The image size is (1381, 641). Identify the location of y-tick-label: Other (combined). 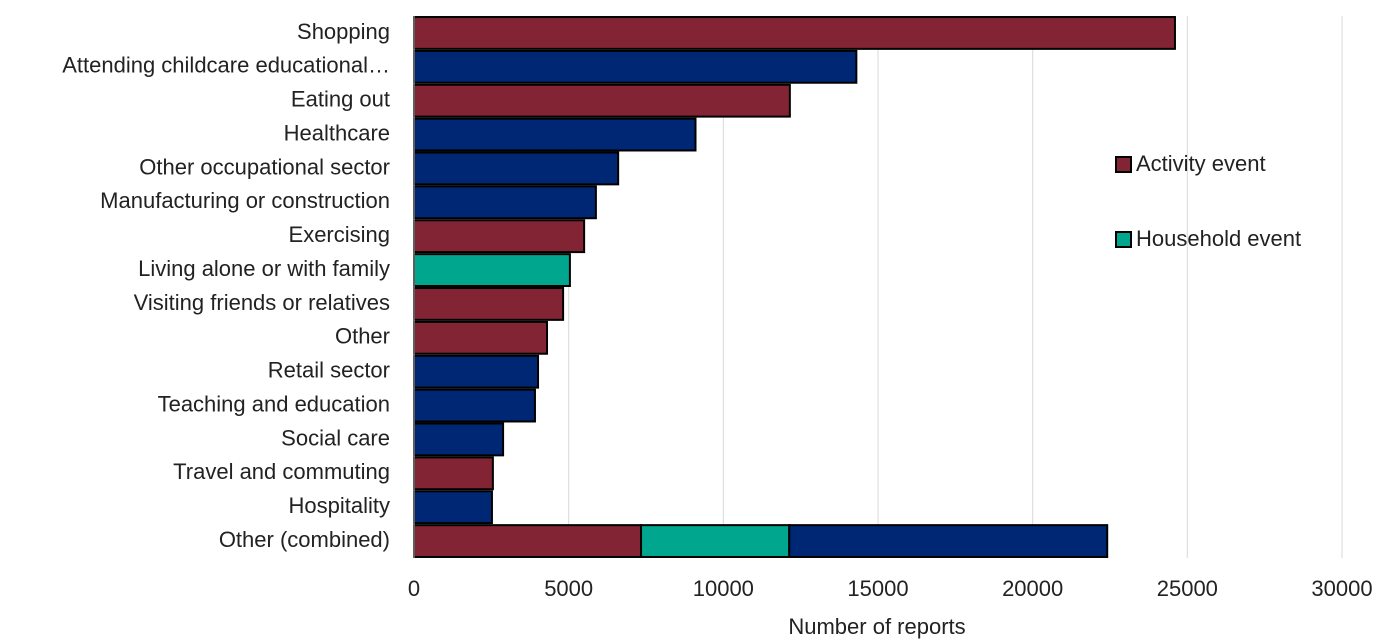
(304, 539).